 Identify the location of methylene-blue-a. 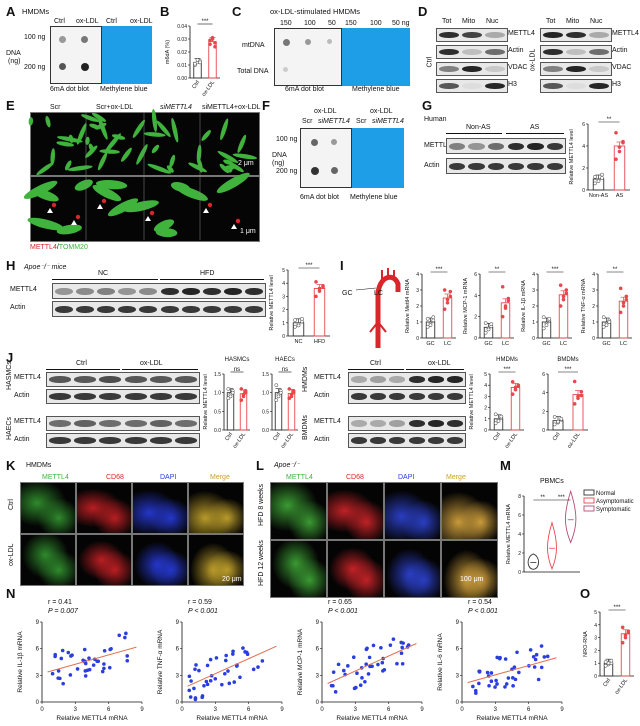
(127, 55).